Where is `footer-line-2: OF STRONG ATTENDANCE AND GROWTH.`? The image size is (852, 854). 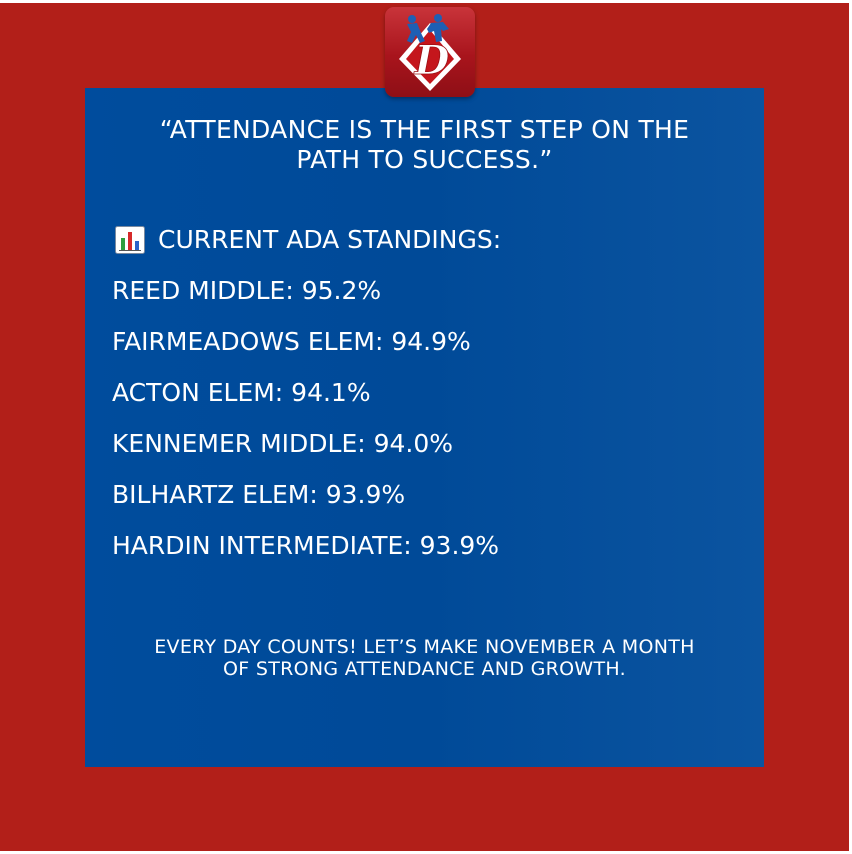
footer-line-2: OF STRONG ATTENDANCE AND GROWTH. is located at coordinates (424, 669).